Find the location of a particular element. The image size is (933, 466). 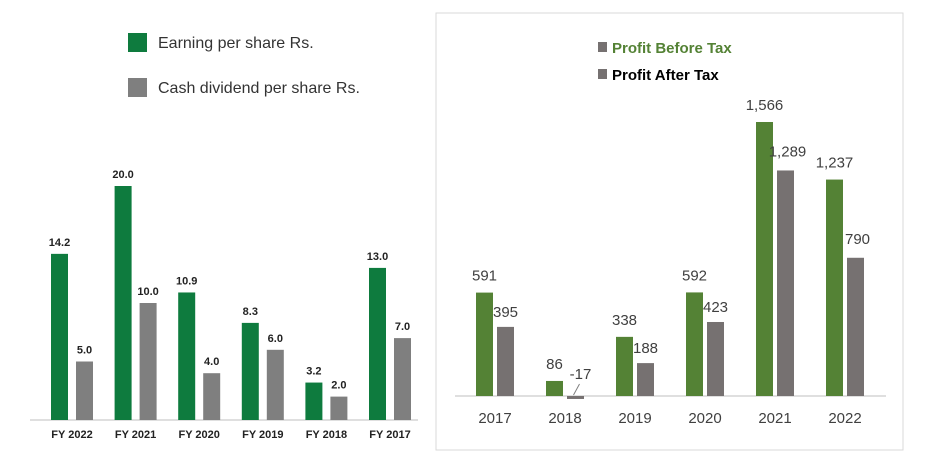

data-label-pat-2021: 1,289 is located at coordinates (788, 151).